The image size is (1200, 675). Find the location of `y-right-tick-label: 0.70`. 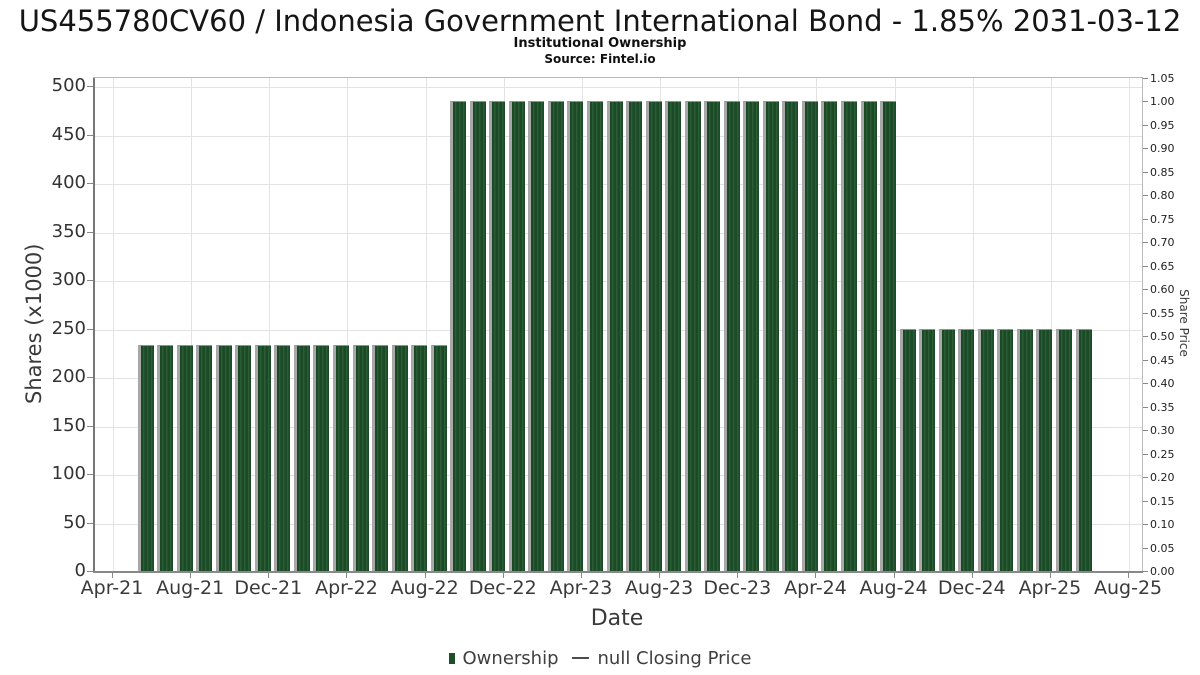

y-right-tick-label: 0.70 is located at coordinates (1162, 243).